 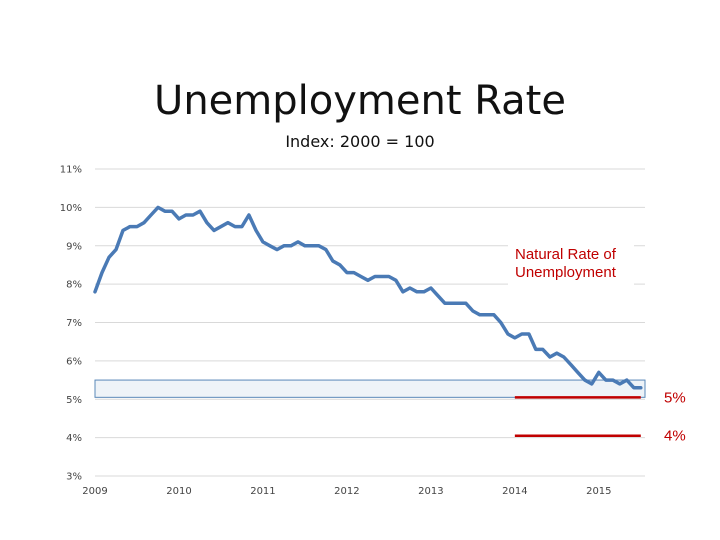 I want to click on chart-title: Unemployment Rate, so click(x=360, y=101).